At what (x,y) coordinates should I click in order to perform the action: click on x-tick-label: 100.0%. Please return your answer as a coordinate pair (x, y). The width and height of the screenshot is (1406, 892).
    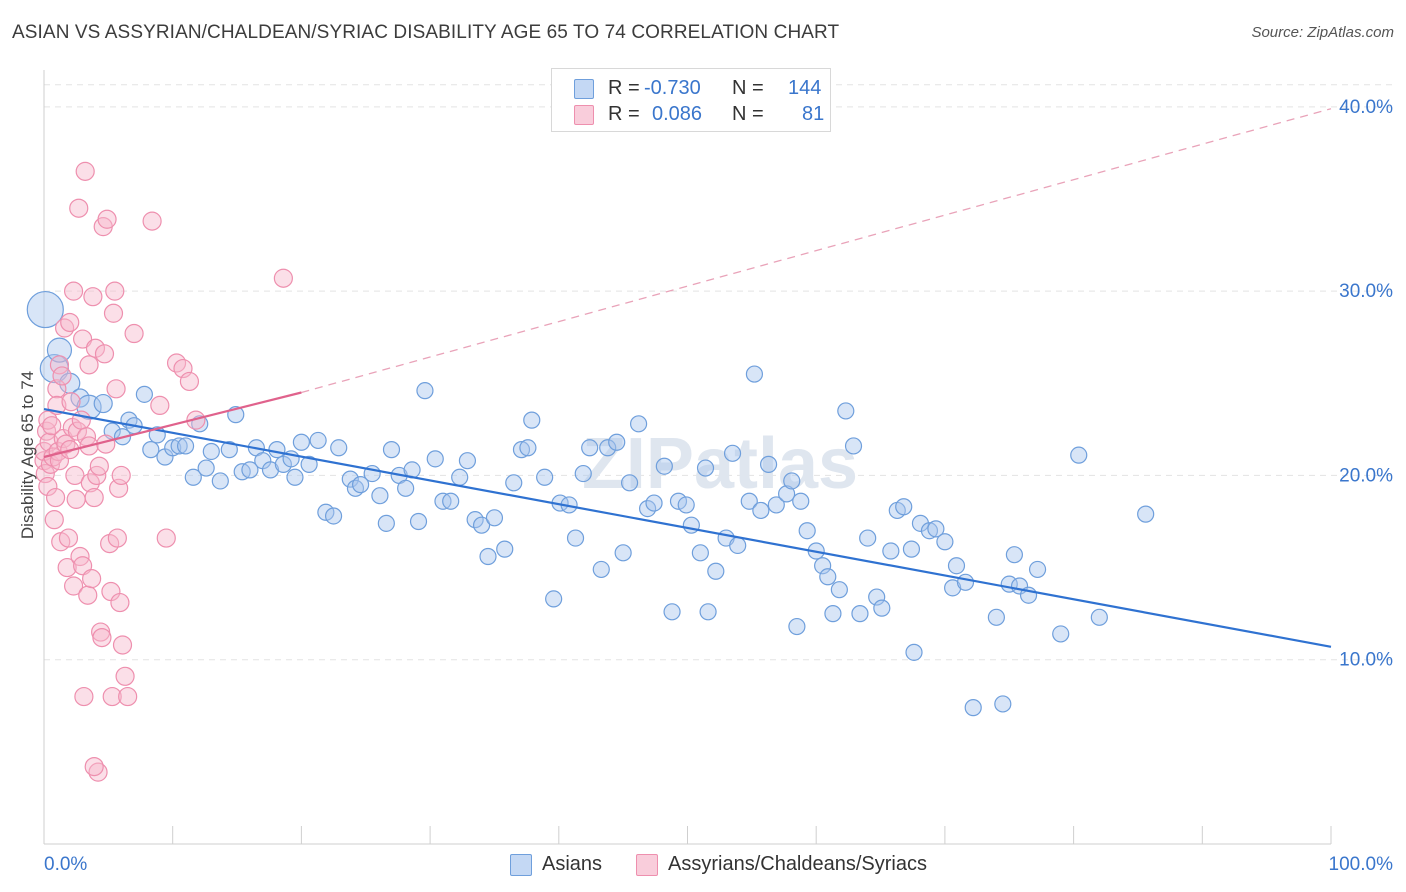
    Looking at the image, I should click on (1361, 864).